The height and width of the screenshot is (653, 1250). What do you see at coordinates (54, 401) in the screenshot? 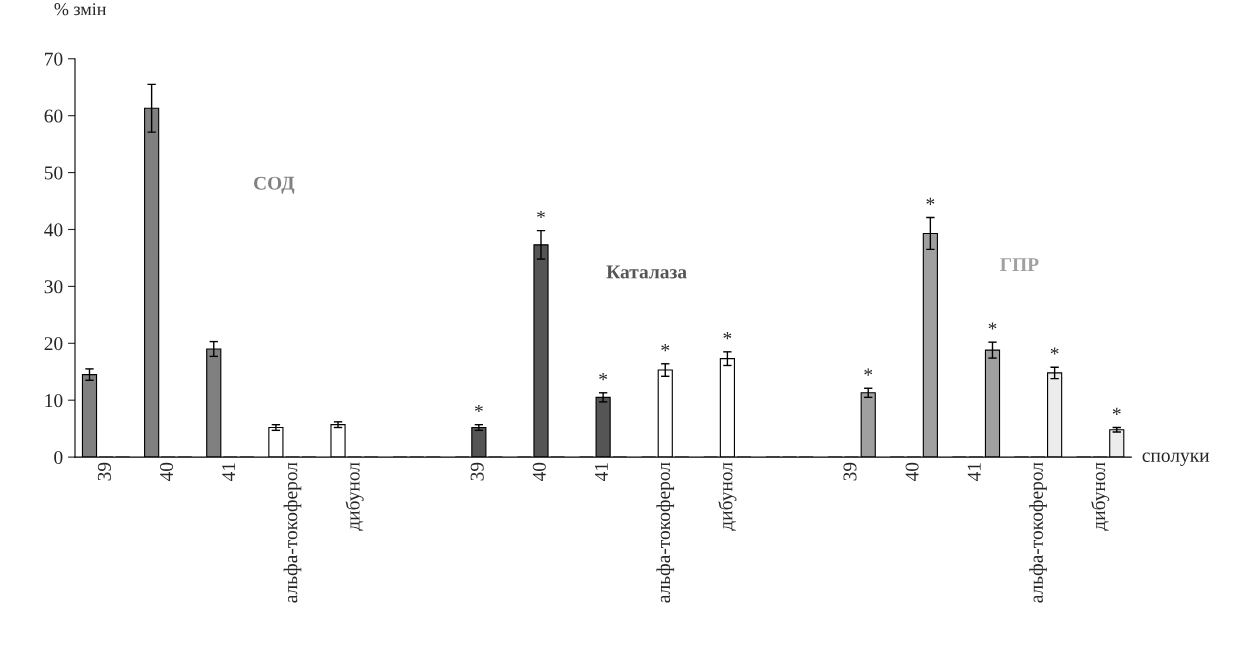
I see `y-tick-label: 10` at bounding box center [54, 401].